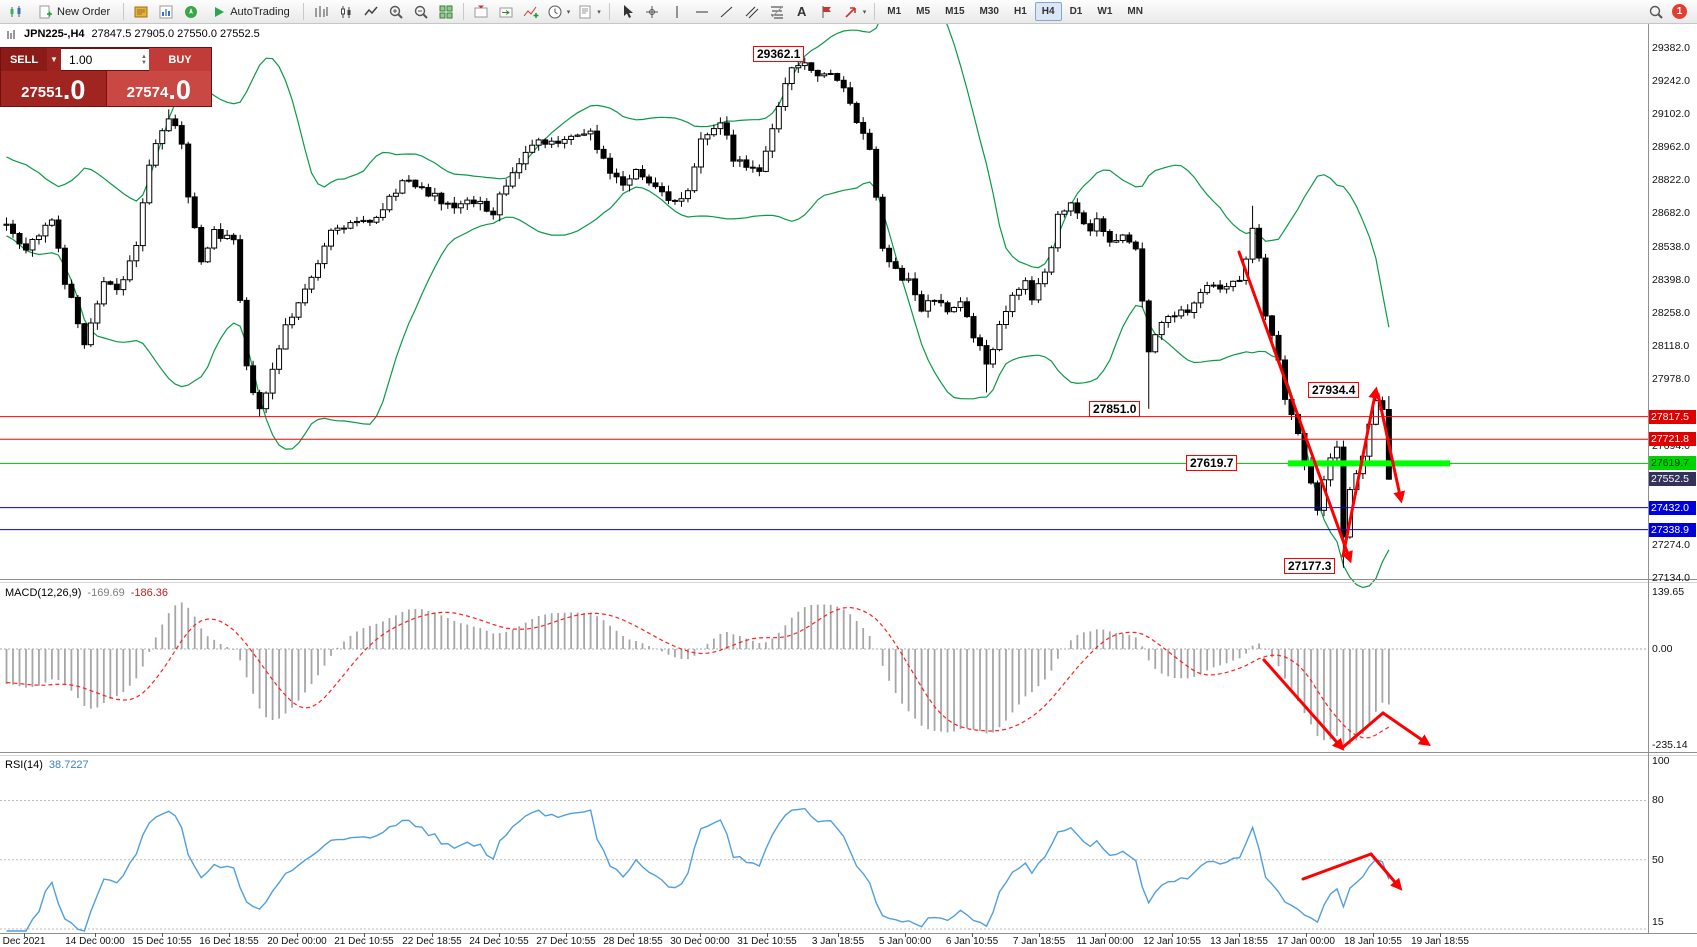 This screenshot has width=1697, height=947. Describe the element at coordinates (1334, 390) in the screenshot. I see `price-annotation-label: 27934.4` at that location.